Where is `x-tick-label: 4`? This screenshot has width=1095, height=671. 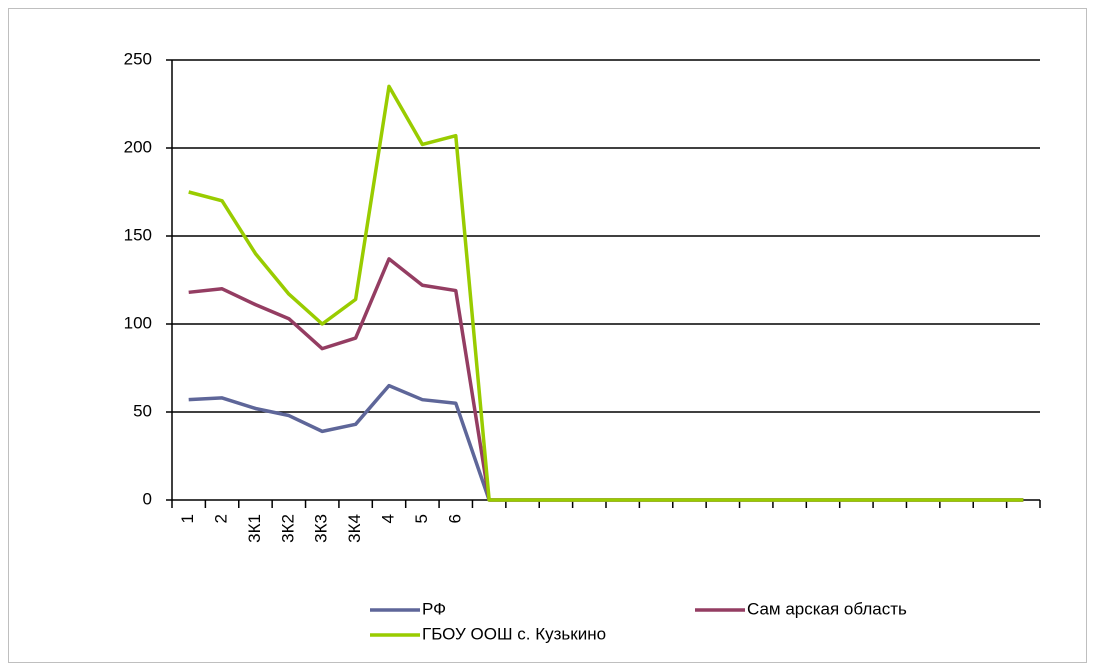
x-tick-label: 4 is located at coordinates (387, 518).